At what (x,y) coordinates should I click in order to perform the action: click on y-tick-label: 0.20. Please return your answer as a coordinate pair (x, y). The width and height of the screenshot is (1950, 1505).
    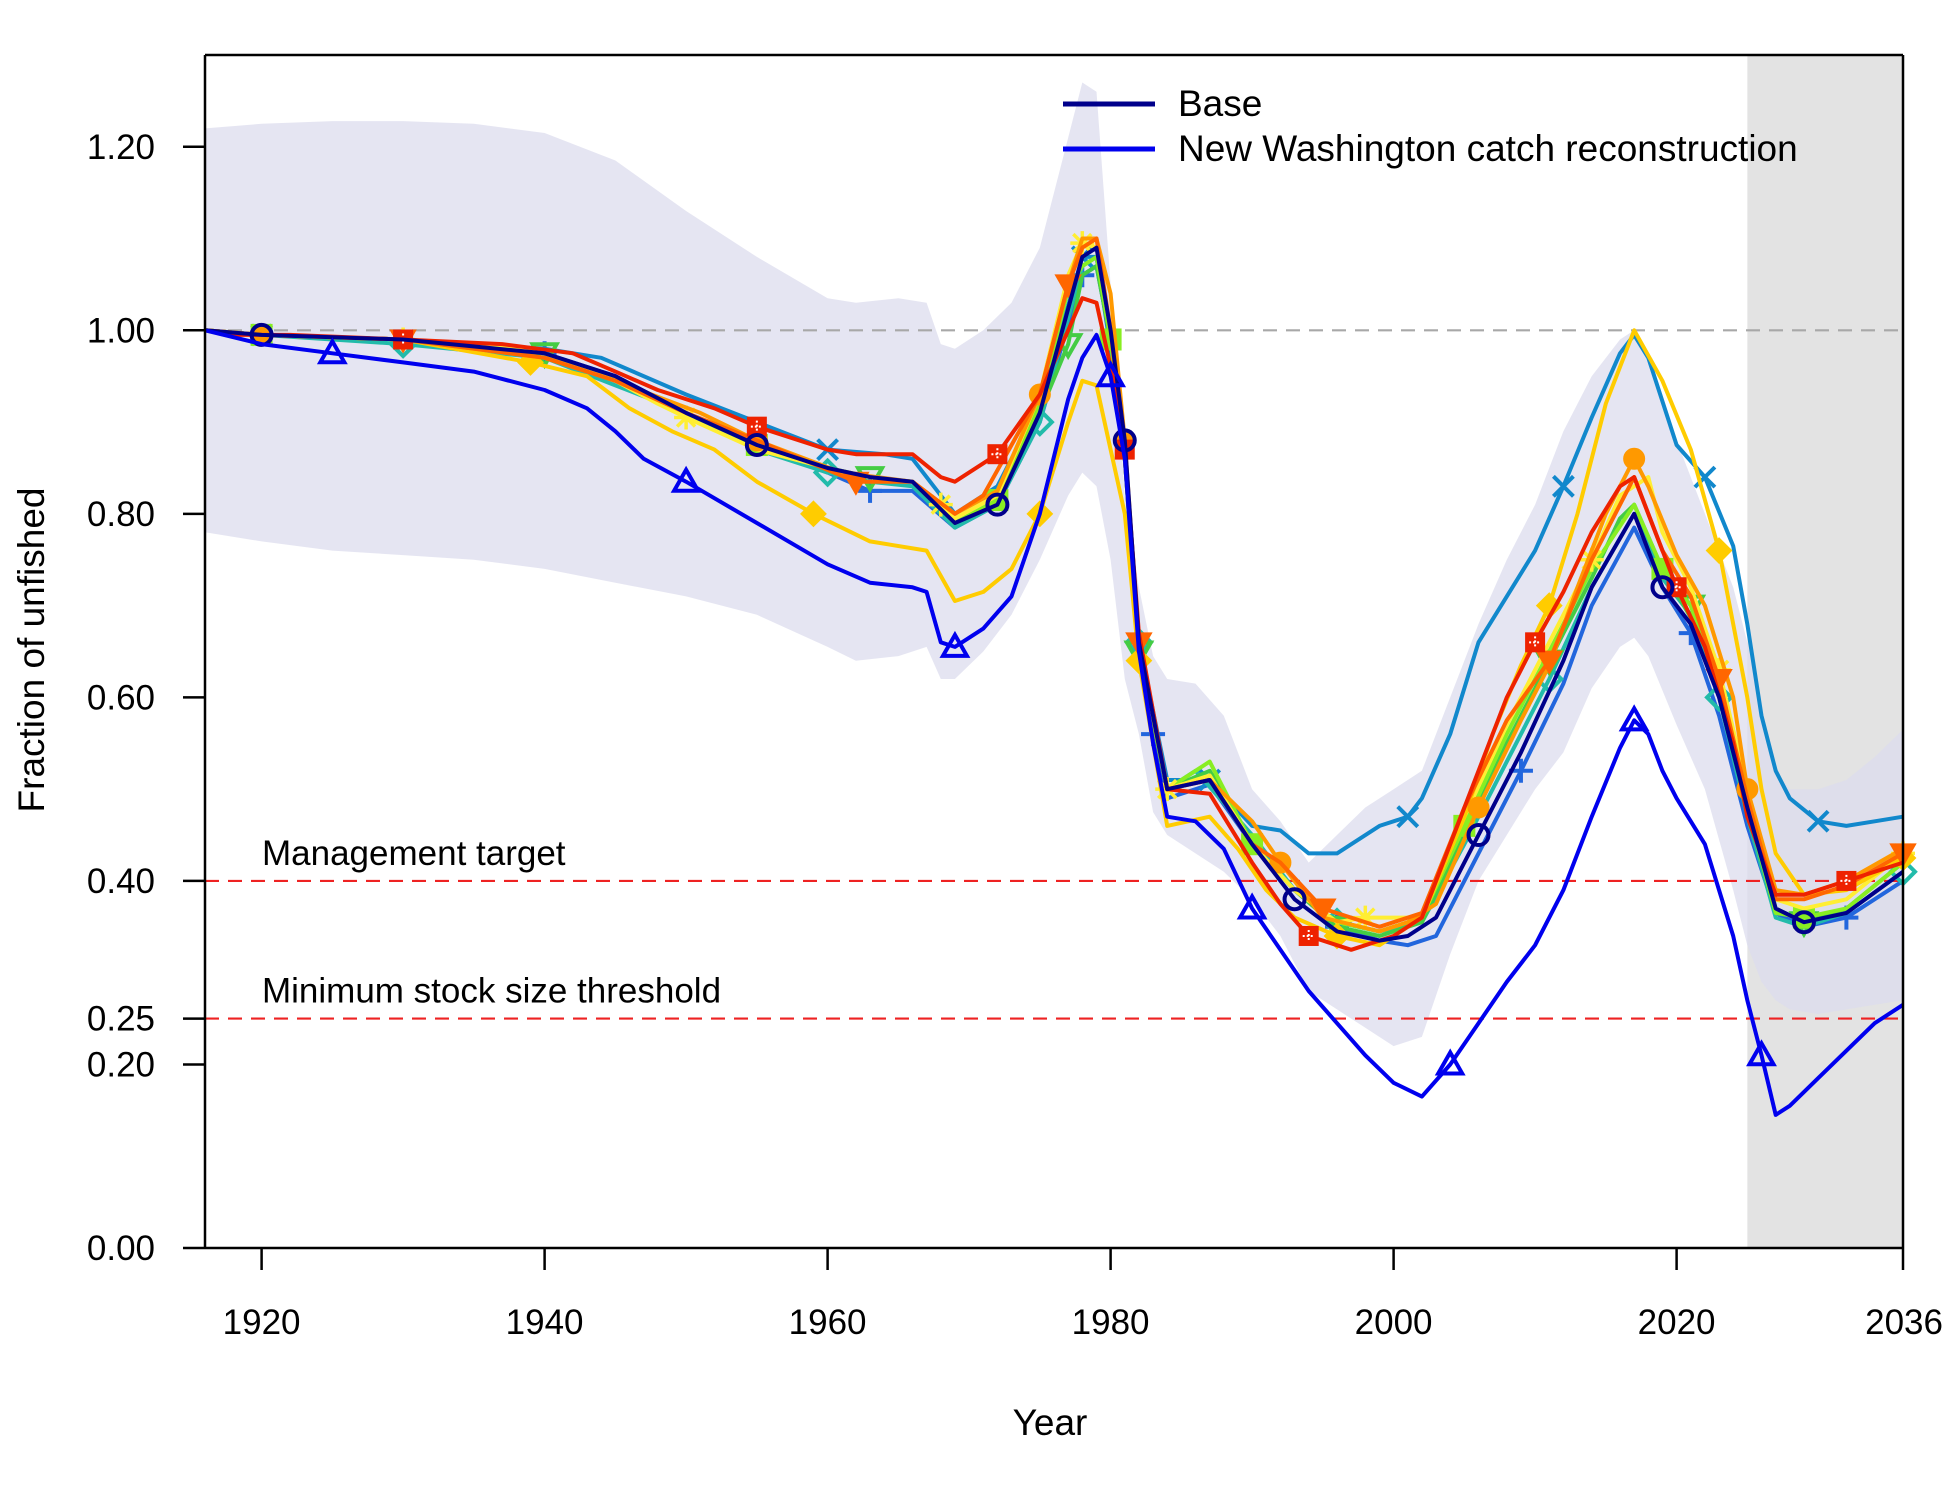
    Looking at the image, I should click on (121, 1064).